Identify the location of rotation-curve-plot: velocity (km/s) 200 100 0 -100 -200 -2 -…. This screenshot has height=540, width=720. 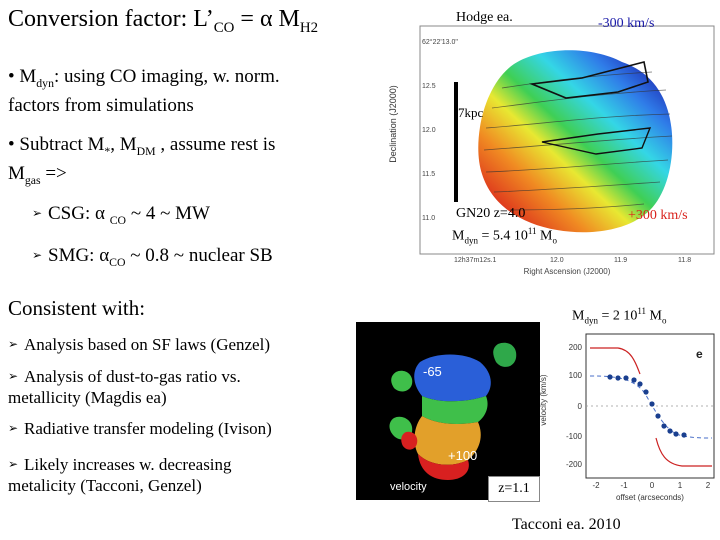
(627, 417).